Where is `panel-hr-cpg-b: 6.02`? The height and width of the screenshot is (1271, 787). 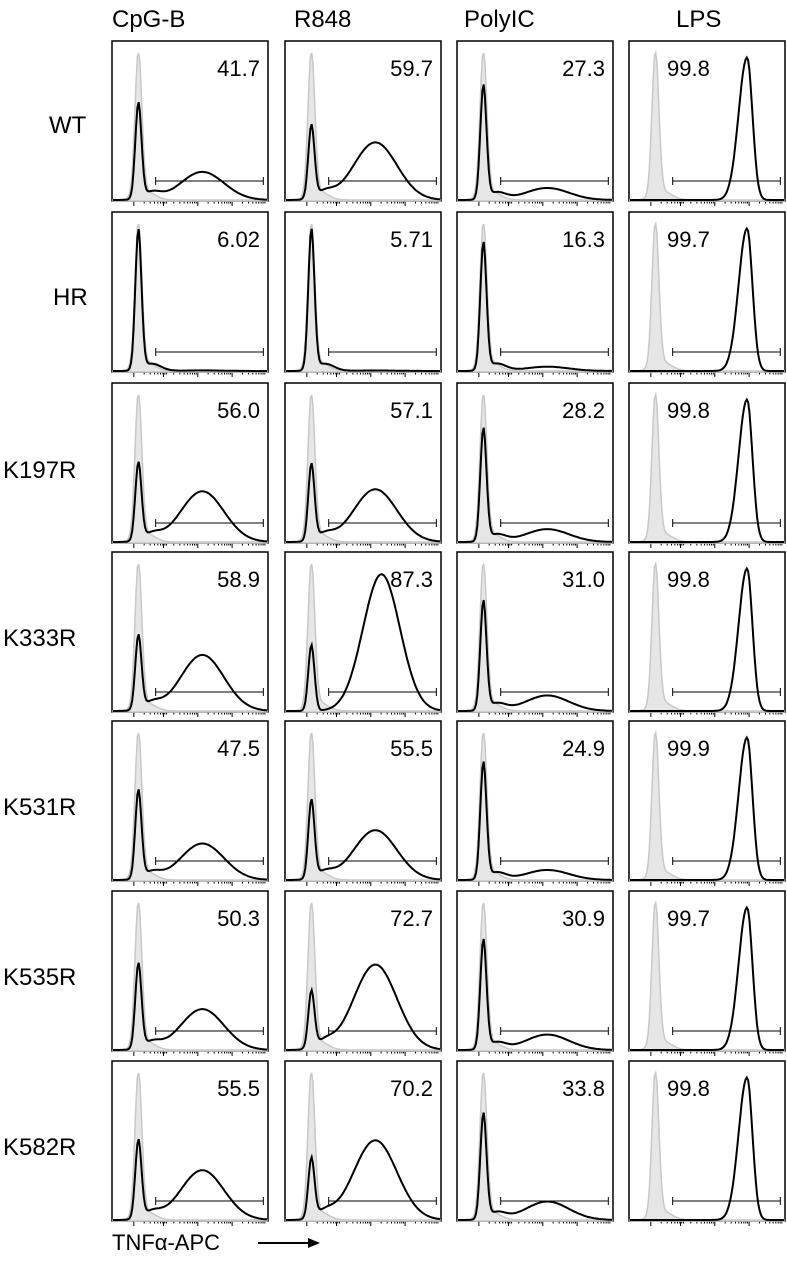
panel-hr-cpg-b: 6.02 is located at coordinates (190, 294).